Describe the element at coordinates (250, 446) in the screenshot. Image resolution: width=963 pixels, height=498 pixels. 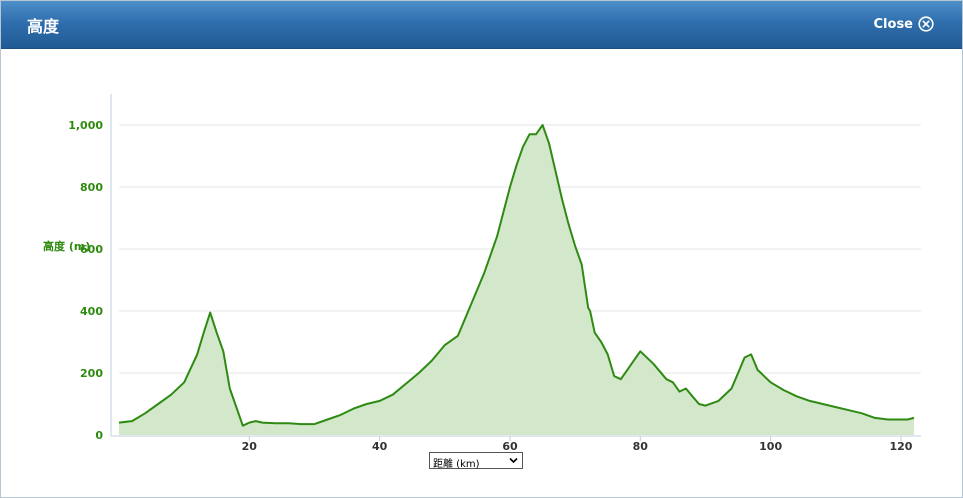
I see `x-tick-label: 20` at that location.